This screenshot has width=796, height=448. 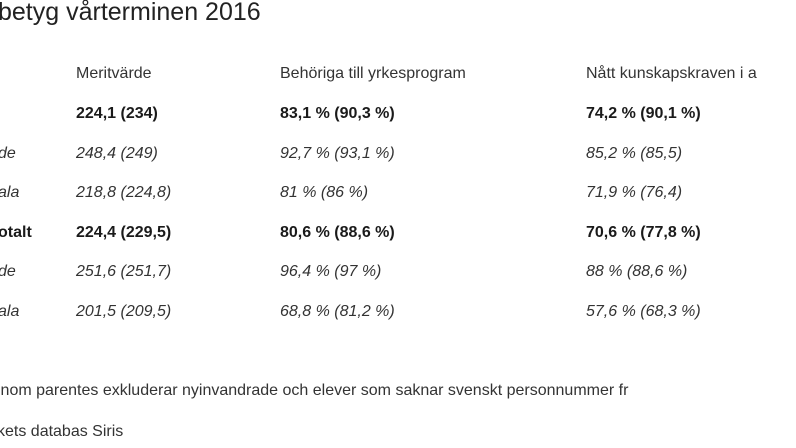 What do you see at coordinates (643, 311) in the screenshot?
I see `table-cell: 57,6 % (68,3 %)` at bounding box center [643, 311].